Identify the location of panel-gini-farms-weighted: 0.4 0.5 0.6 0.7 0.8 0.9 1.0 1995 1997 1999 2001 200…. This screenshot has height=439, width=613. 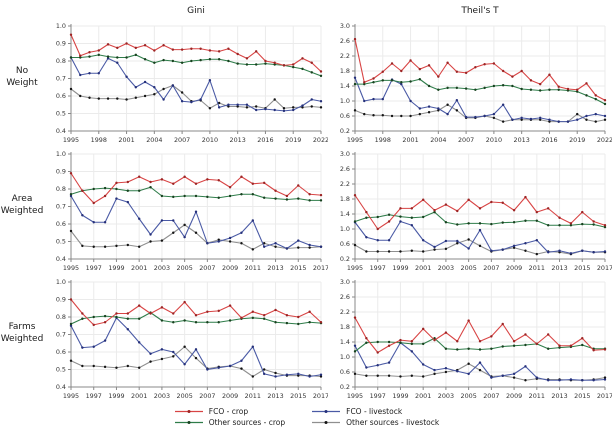
(186, 339).